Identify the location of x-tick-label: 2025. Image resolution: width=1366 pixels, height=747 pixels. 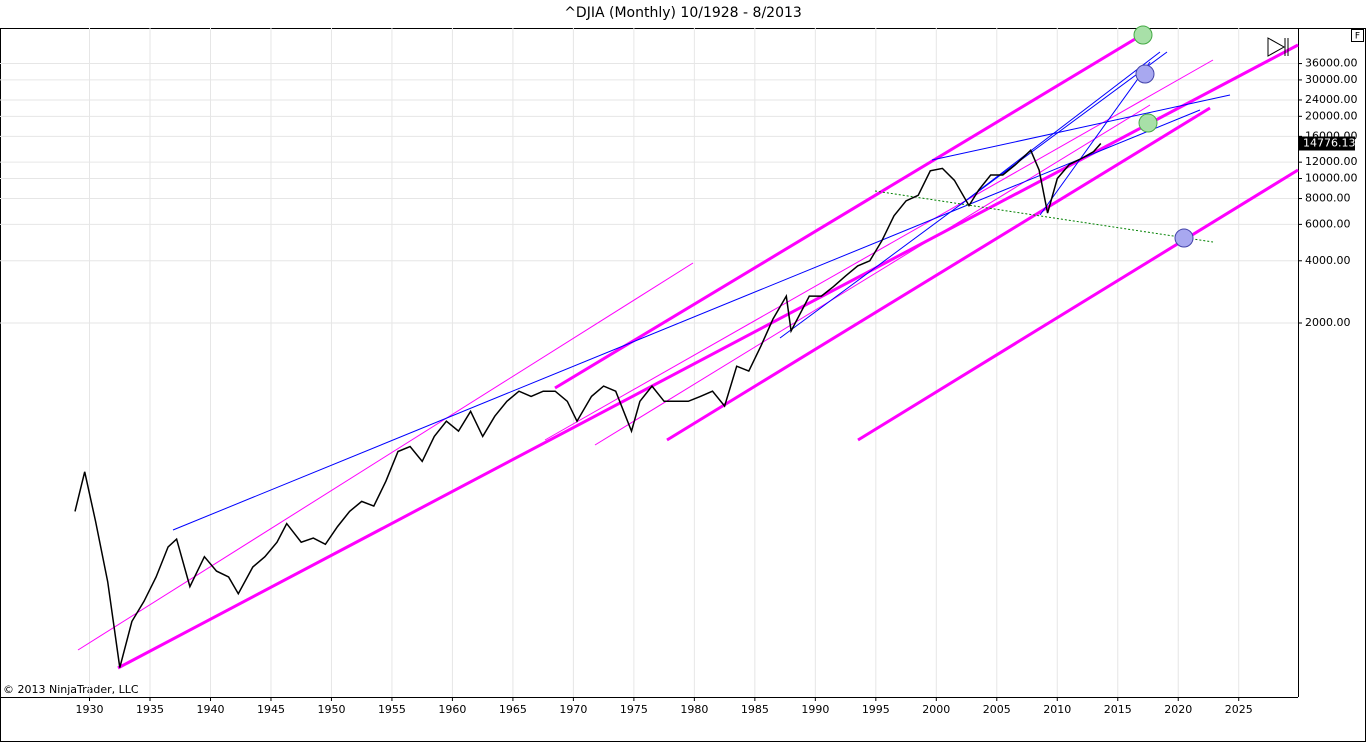
(1239, 709).